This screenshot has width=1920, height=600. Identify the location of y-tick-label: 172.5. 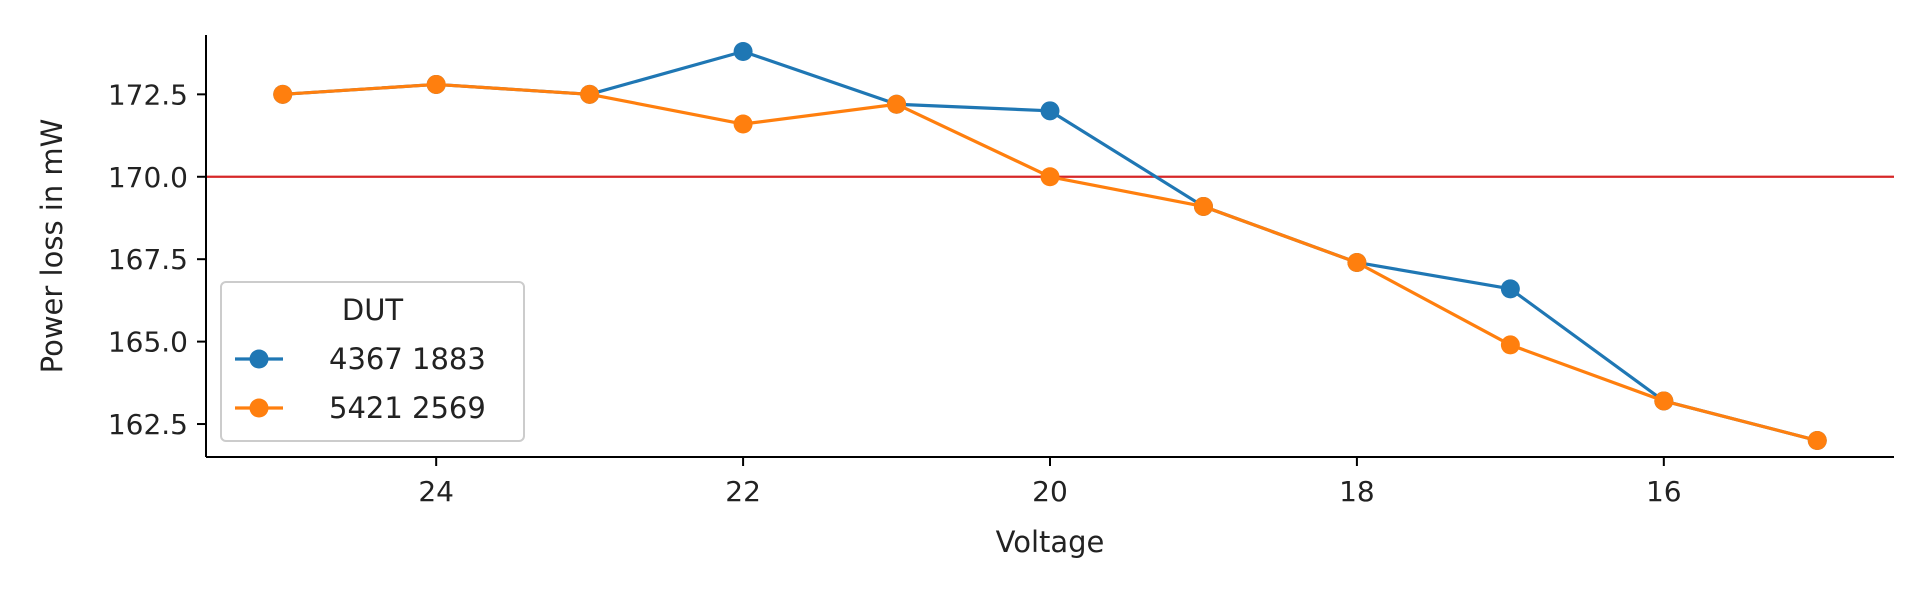
(148, 94).